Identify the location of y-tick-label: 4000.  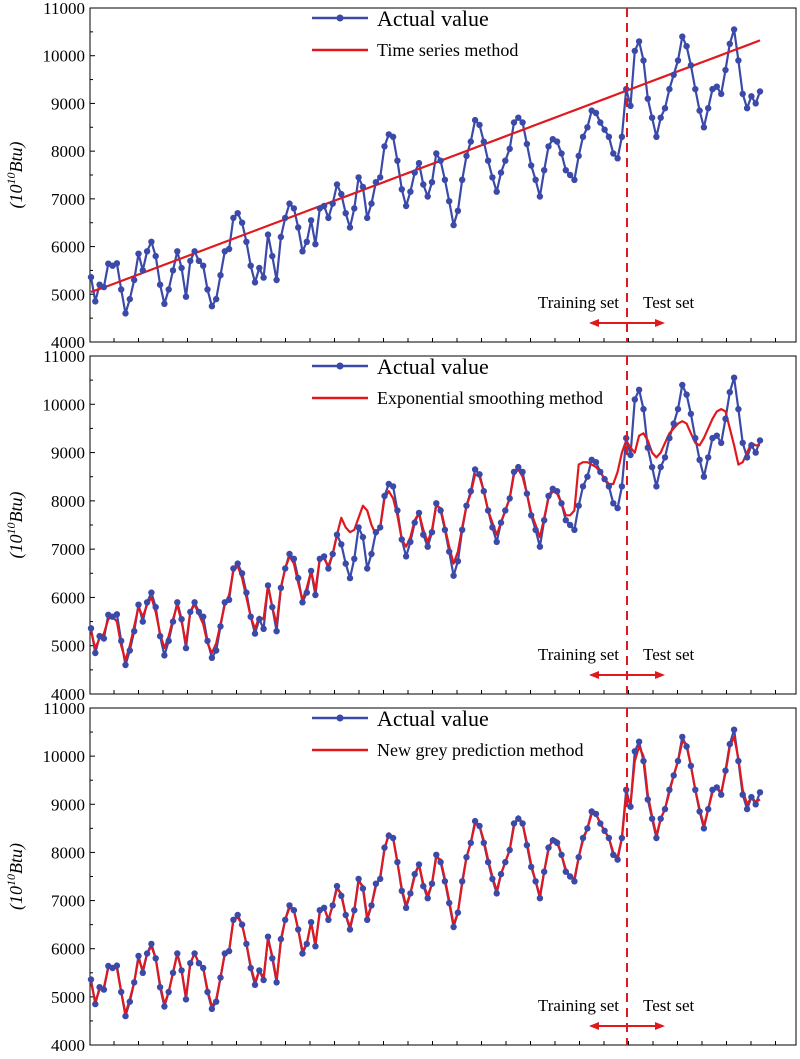
(68, 342).